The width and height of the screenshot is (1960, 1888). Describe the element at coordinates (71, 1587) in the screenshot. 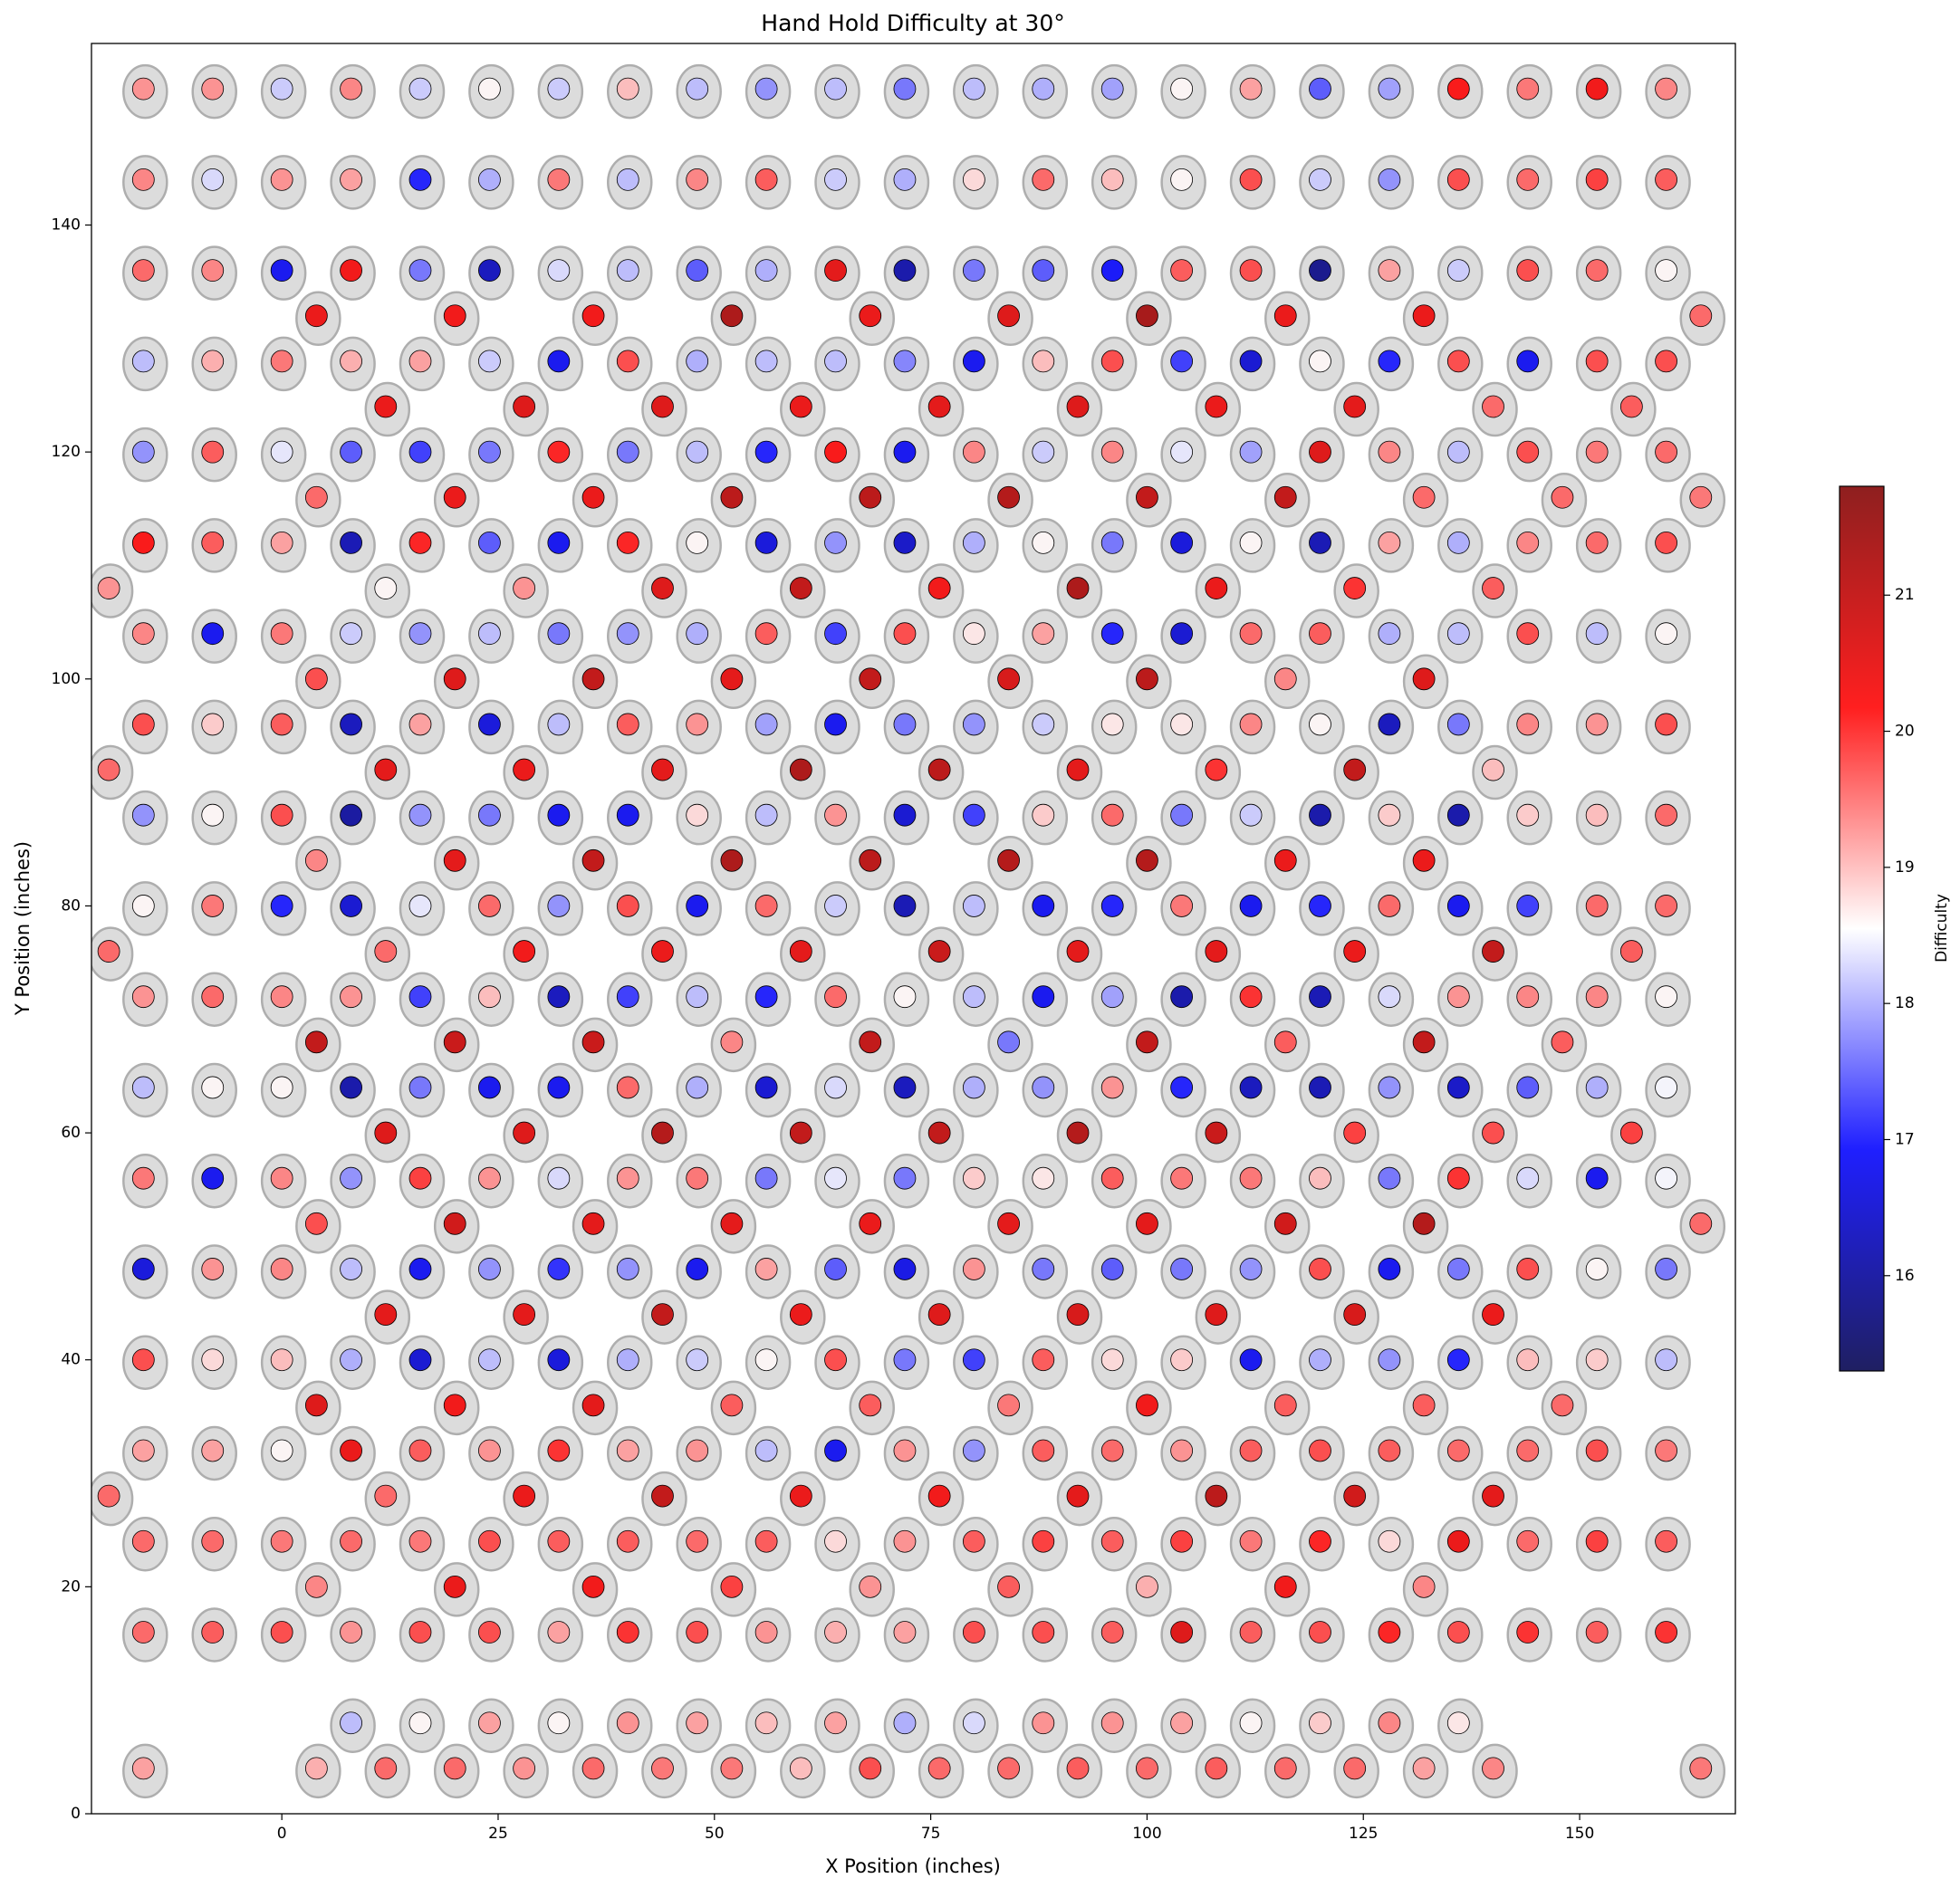

I see `y-tick-label: 20` at that location.